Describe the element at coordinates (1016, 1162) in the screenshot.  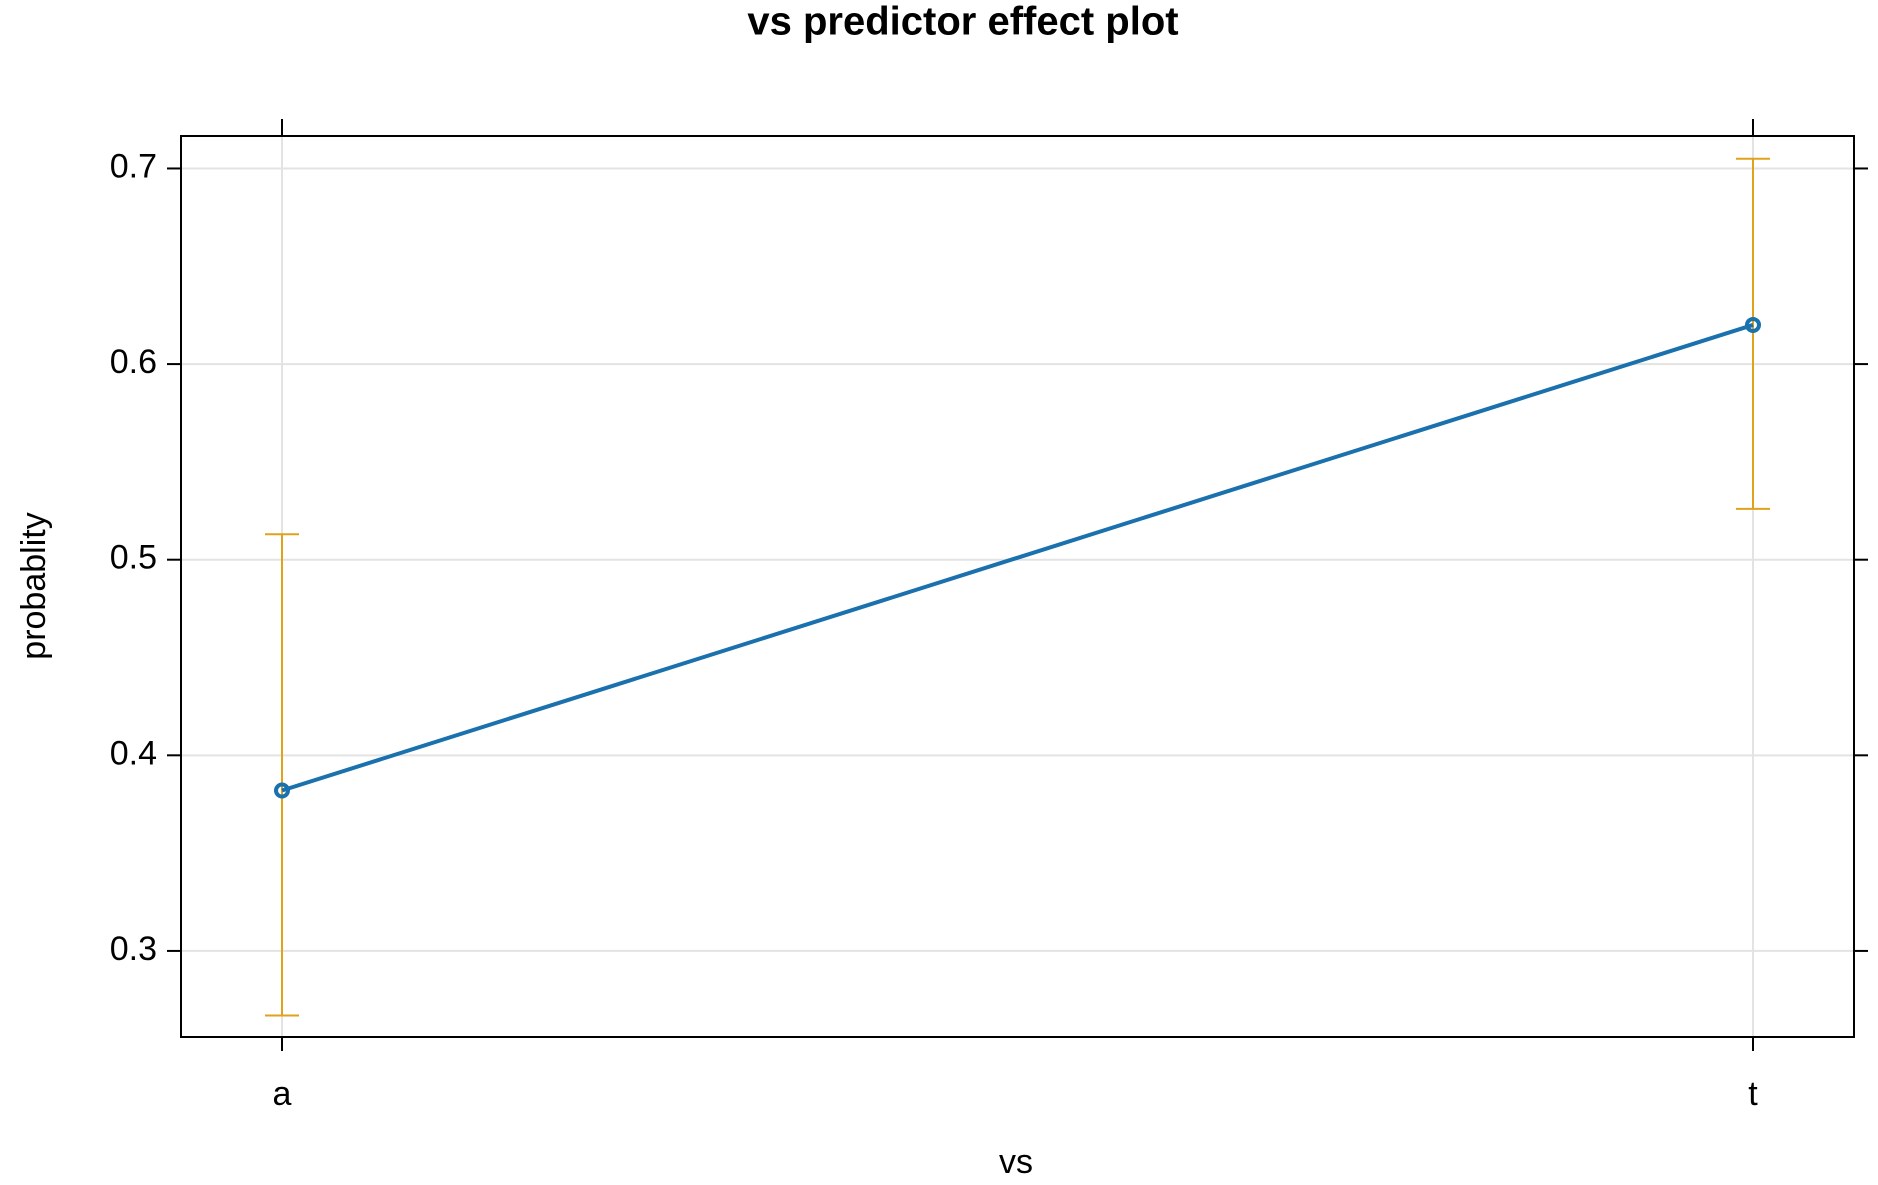
I see `x-axis-label: vs` at that location.